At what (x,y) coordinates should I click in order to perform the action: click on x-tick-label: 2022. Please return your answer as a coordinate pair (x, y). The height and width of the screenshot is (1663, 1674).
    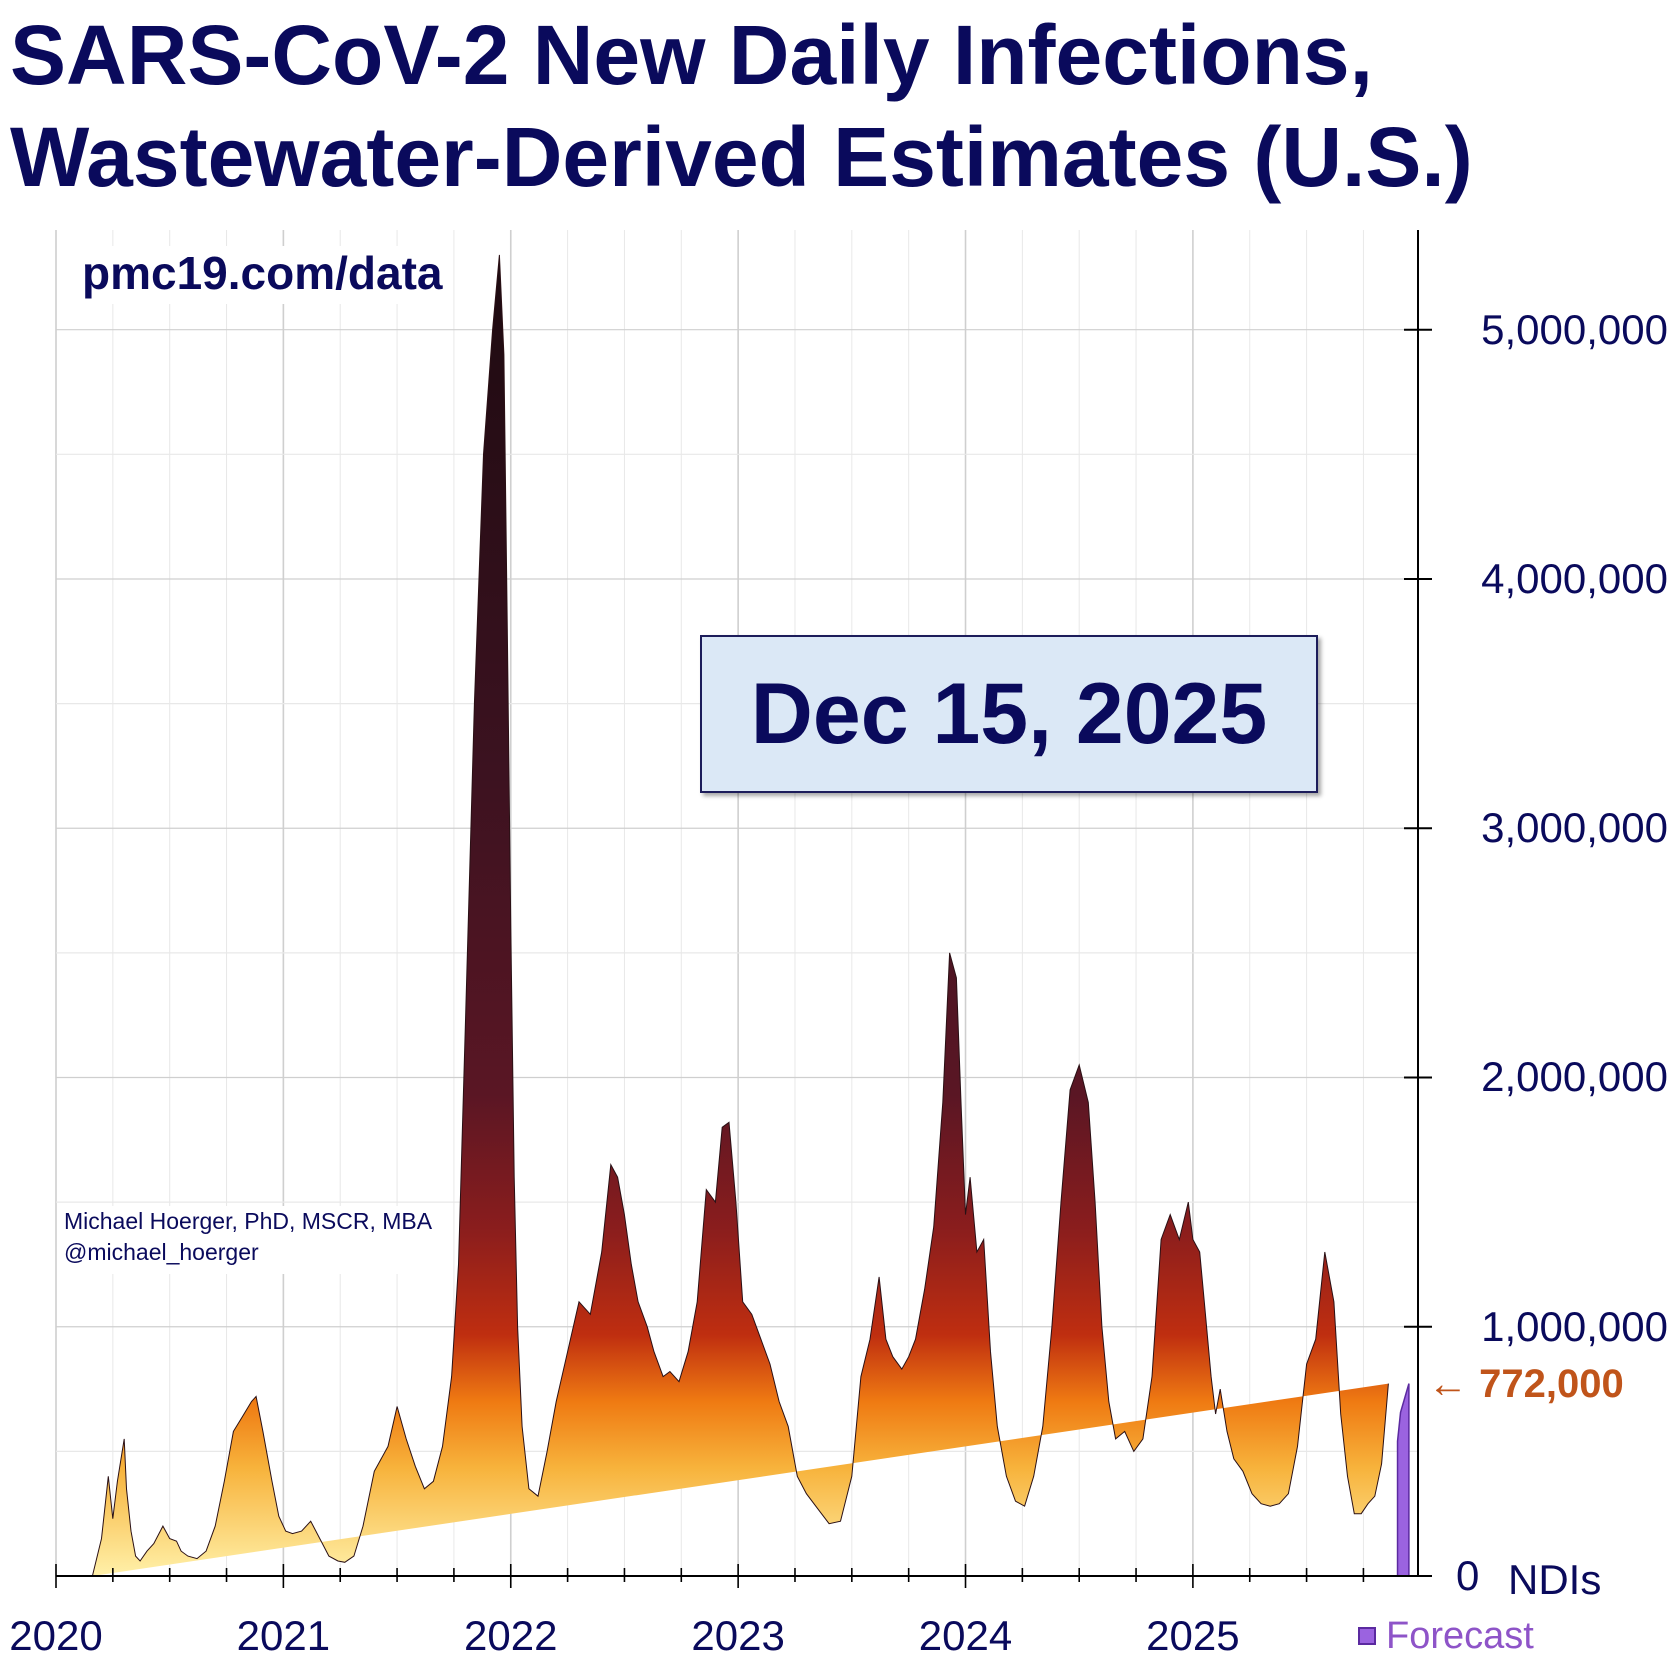
    Looking at the image, I should click on (511, 1635).